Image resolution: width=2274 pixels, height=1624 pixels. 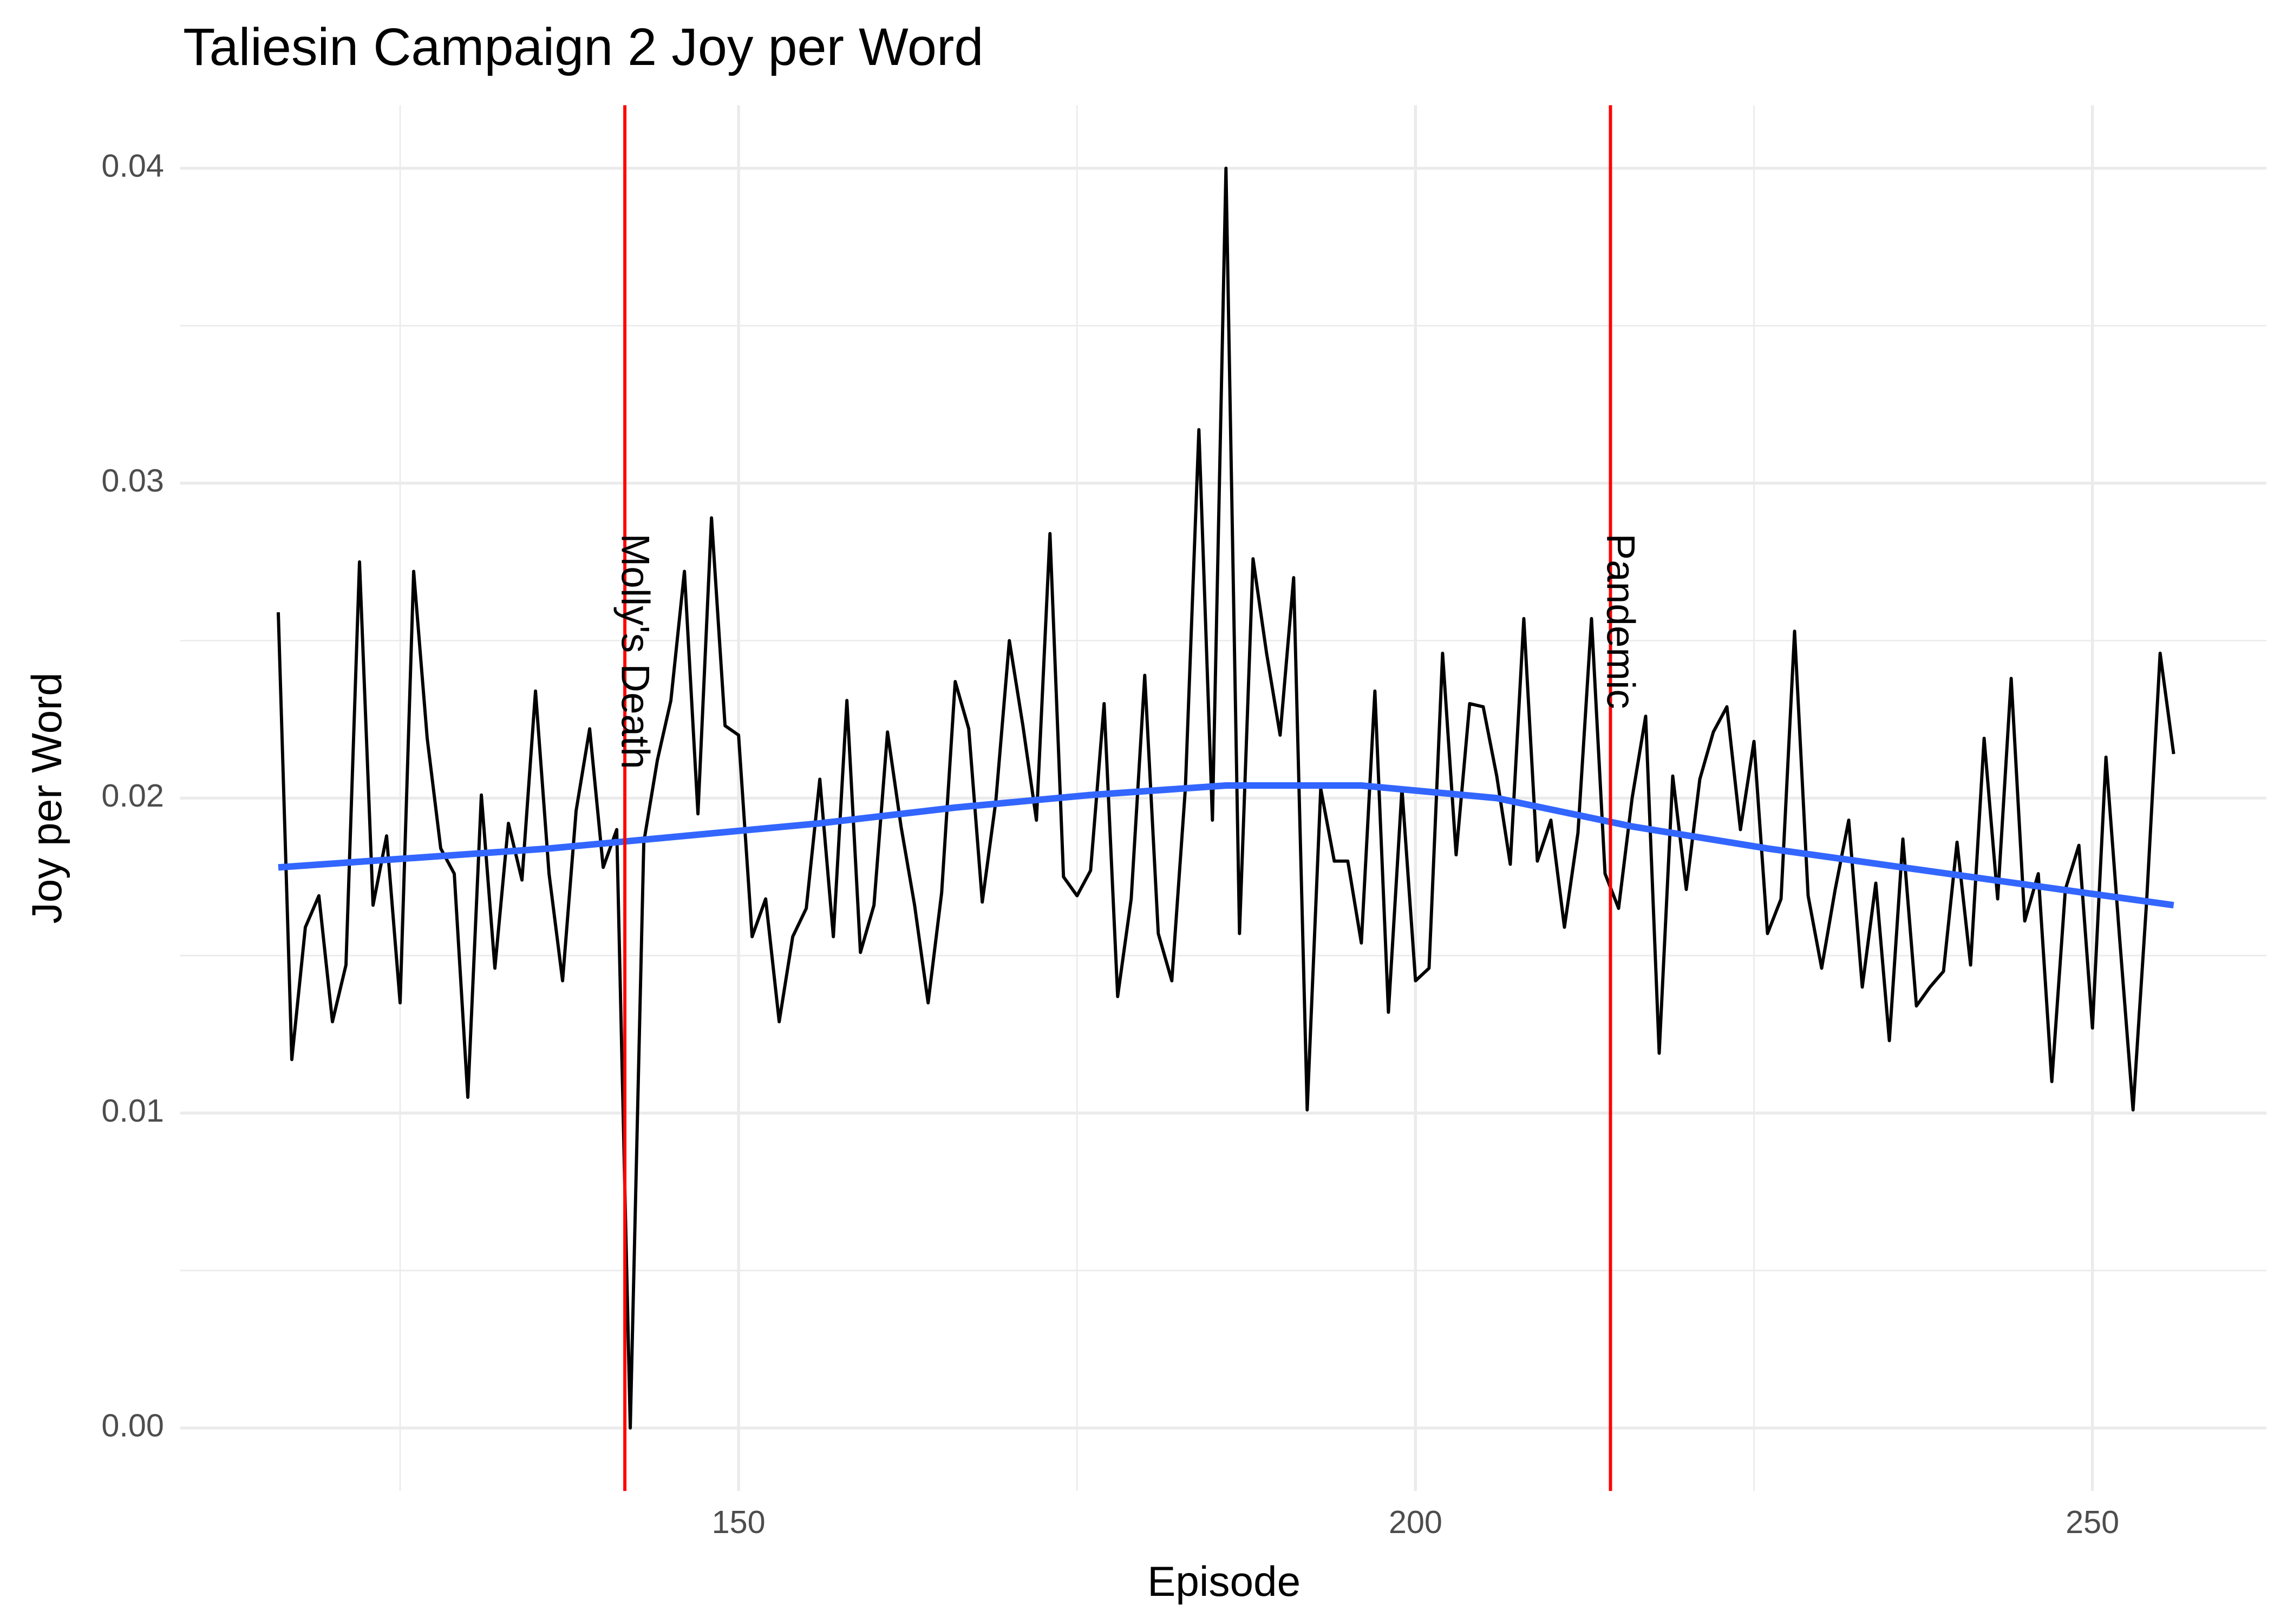 What do you see at coordinates (1226, 845) in the screenshot?
I see `smooth-line` at bounding box center [1226, 845].